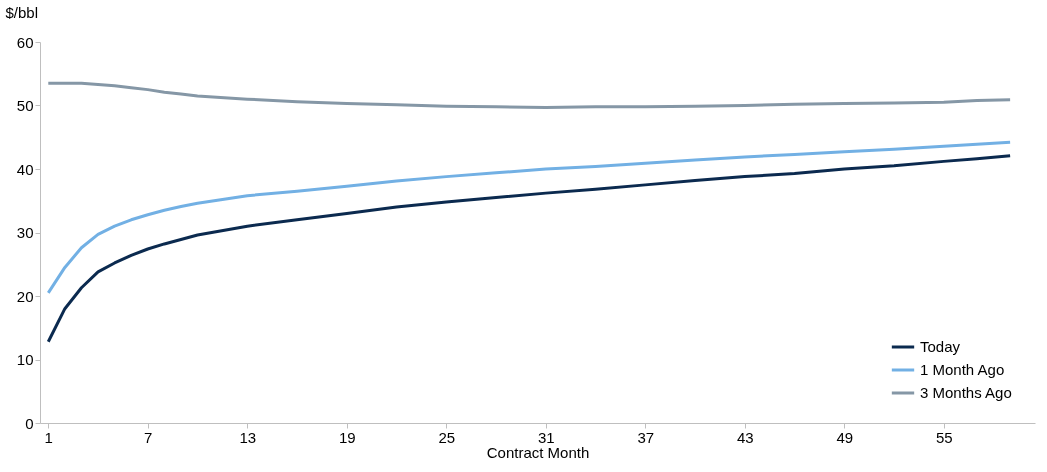 Image resolution: width=1047 pixels, height=472 pixels. I want to click on y-tick-label: 10, so click(25, 359).